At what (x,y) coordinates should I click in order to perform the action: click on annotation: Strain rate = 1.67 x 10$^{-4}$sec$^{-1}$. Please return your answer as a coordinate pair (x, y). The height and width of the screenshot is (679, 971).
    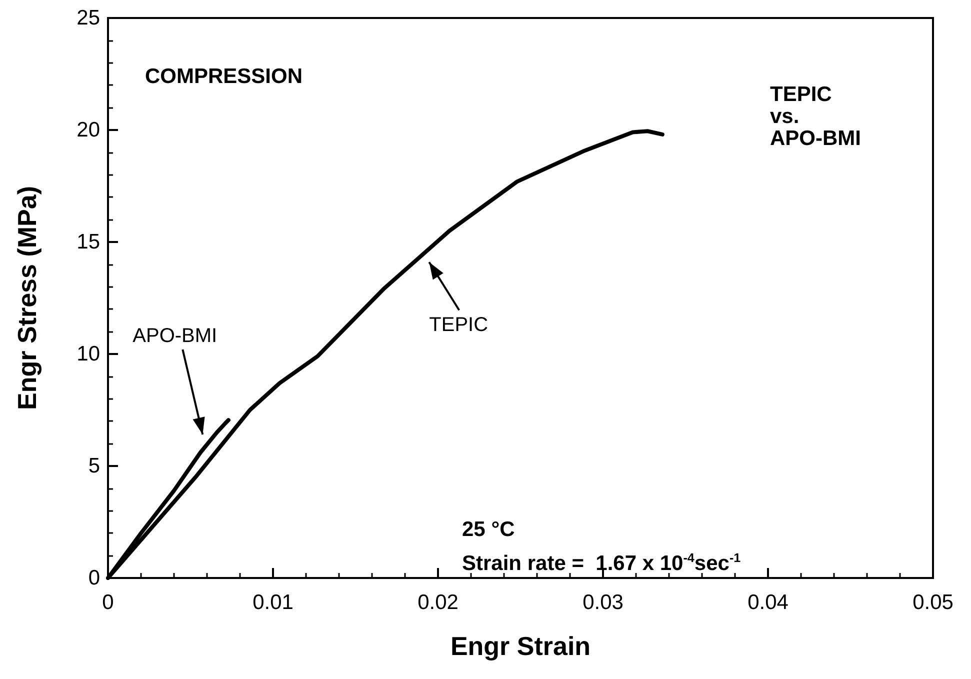
    Looking at the image, I should click on (601, 563).